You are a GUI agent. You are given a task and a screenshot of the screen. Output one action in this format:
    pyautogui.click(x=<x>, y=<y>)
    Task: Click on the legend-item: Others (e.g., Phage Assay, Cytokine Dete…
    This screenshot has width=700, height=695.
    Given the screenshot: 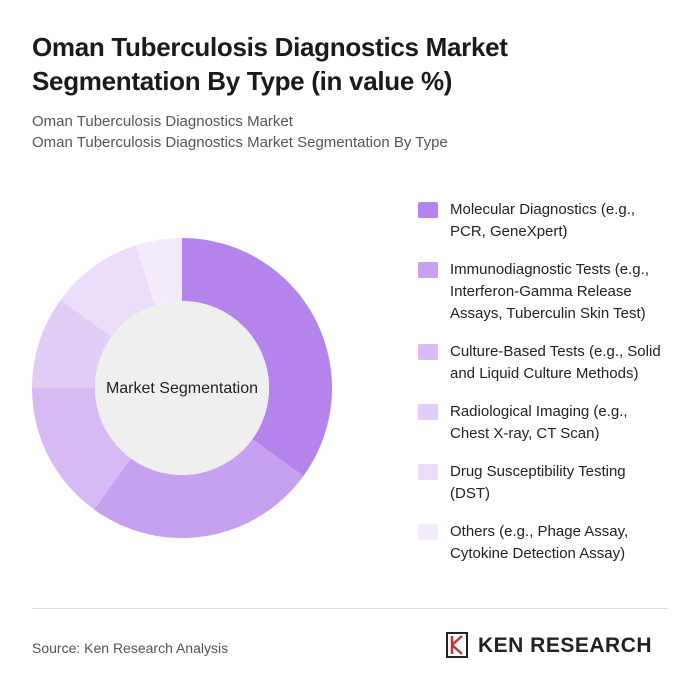 What is the action you would take?
    pyautogui.click(x=543, y=543)
    